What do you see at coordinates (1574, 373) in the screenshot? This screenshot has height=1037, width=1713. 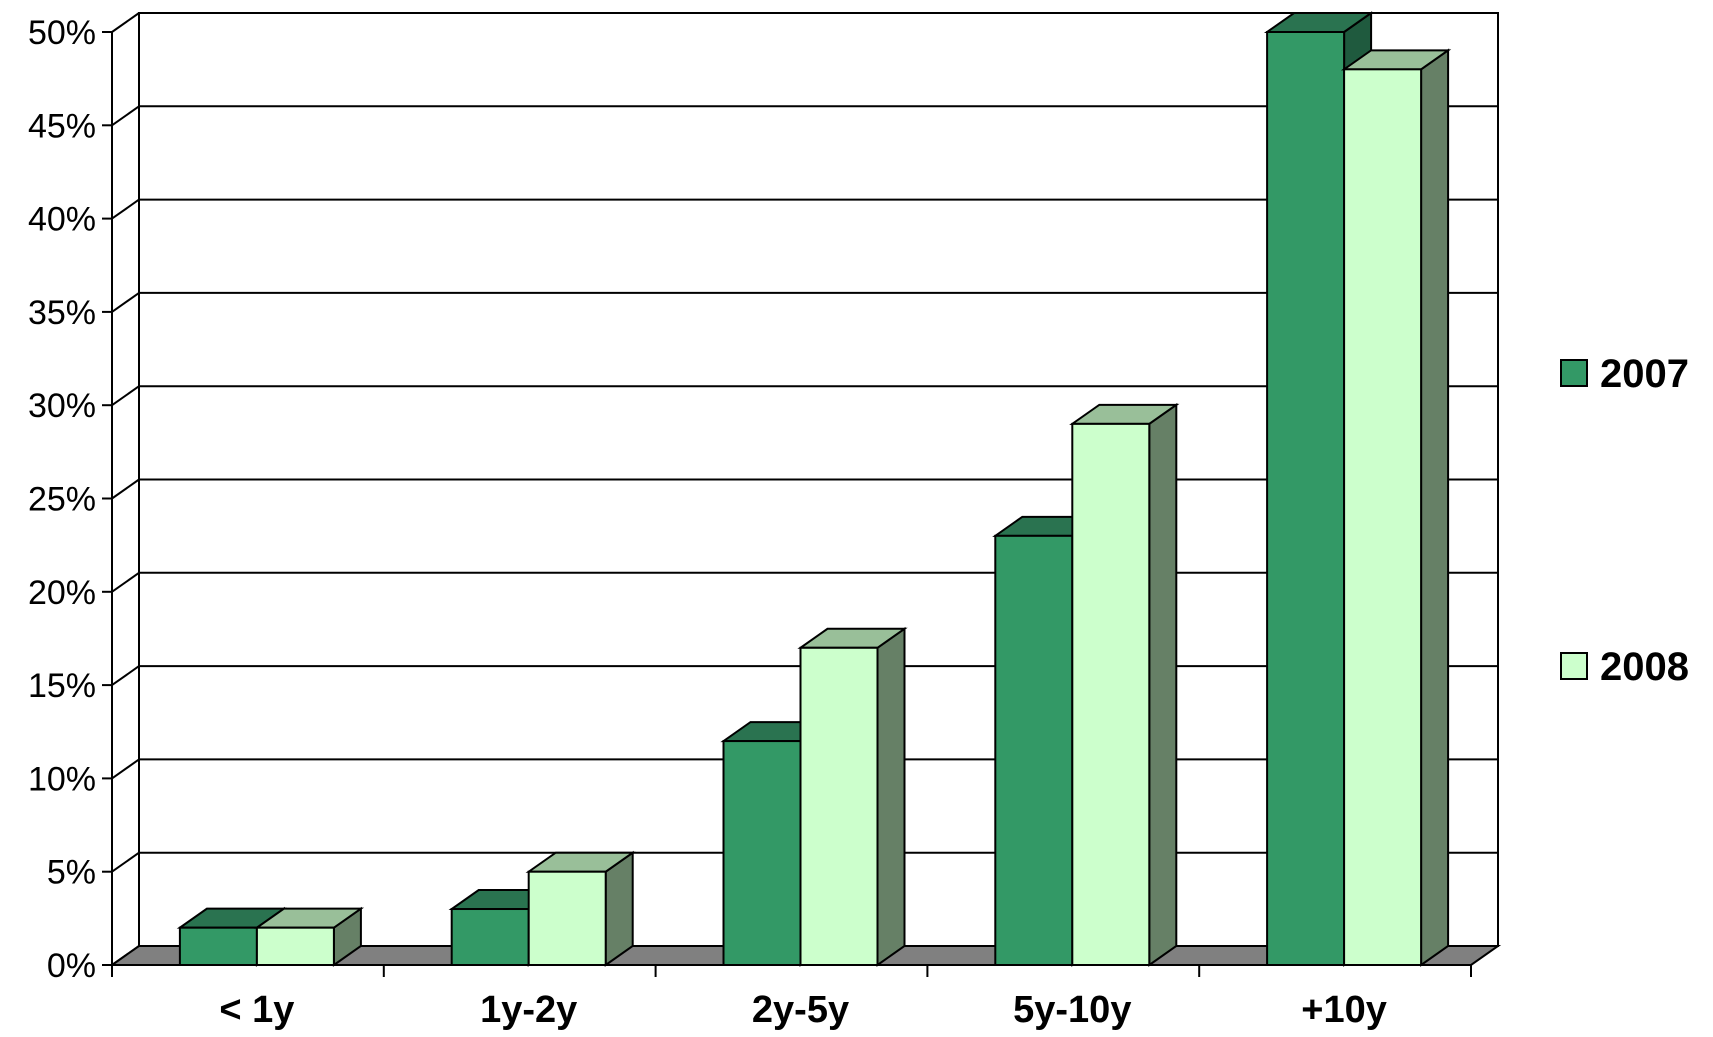 I see `legend-swatch-2007` at bounding box center [1574, 373].